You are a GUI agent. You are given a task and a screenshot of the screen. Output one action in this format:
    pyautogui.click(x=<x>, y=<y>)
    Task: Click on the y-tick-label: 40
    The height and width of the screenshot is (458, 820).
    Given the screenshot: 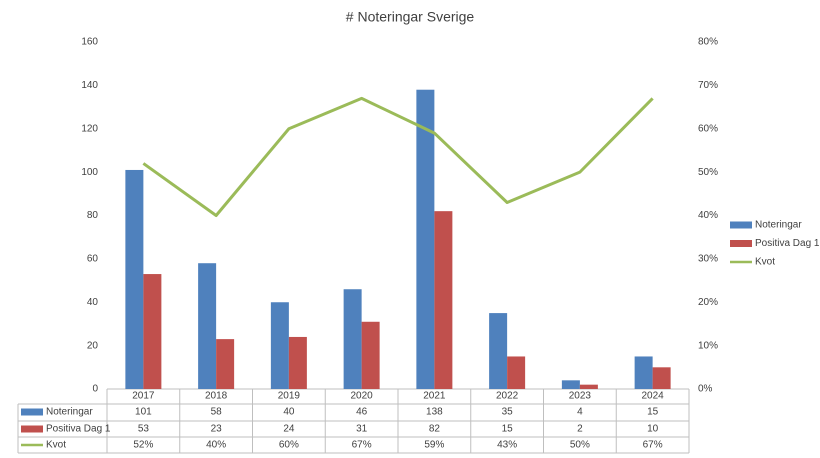 What is the action you would take?
    pyautogui.click(x=93, y=302)
    